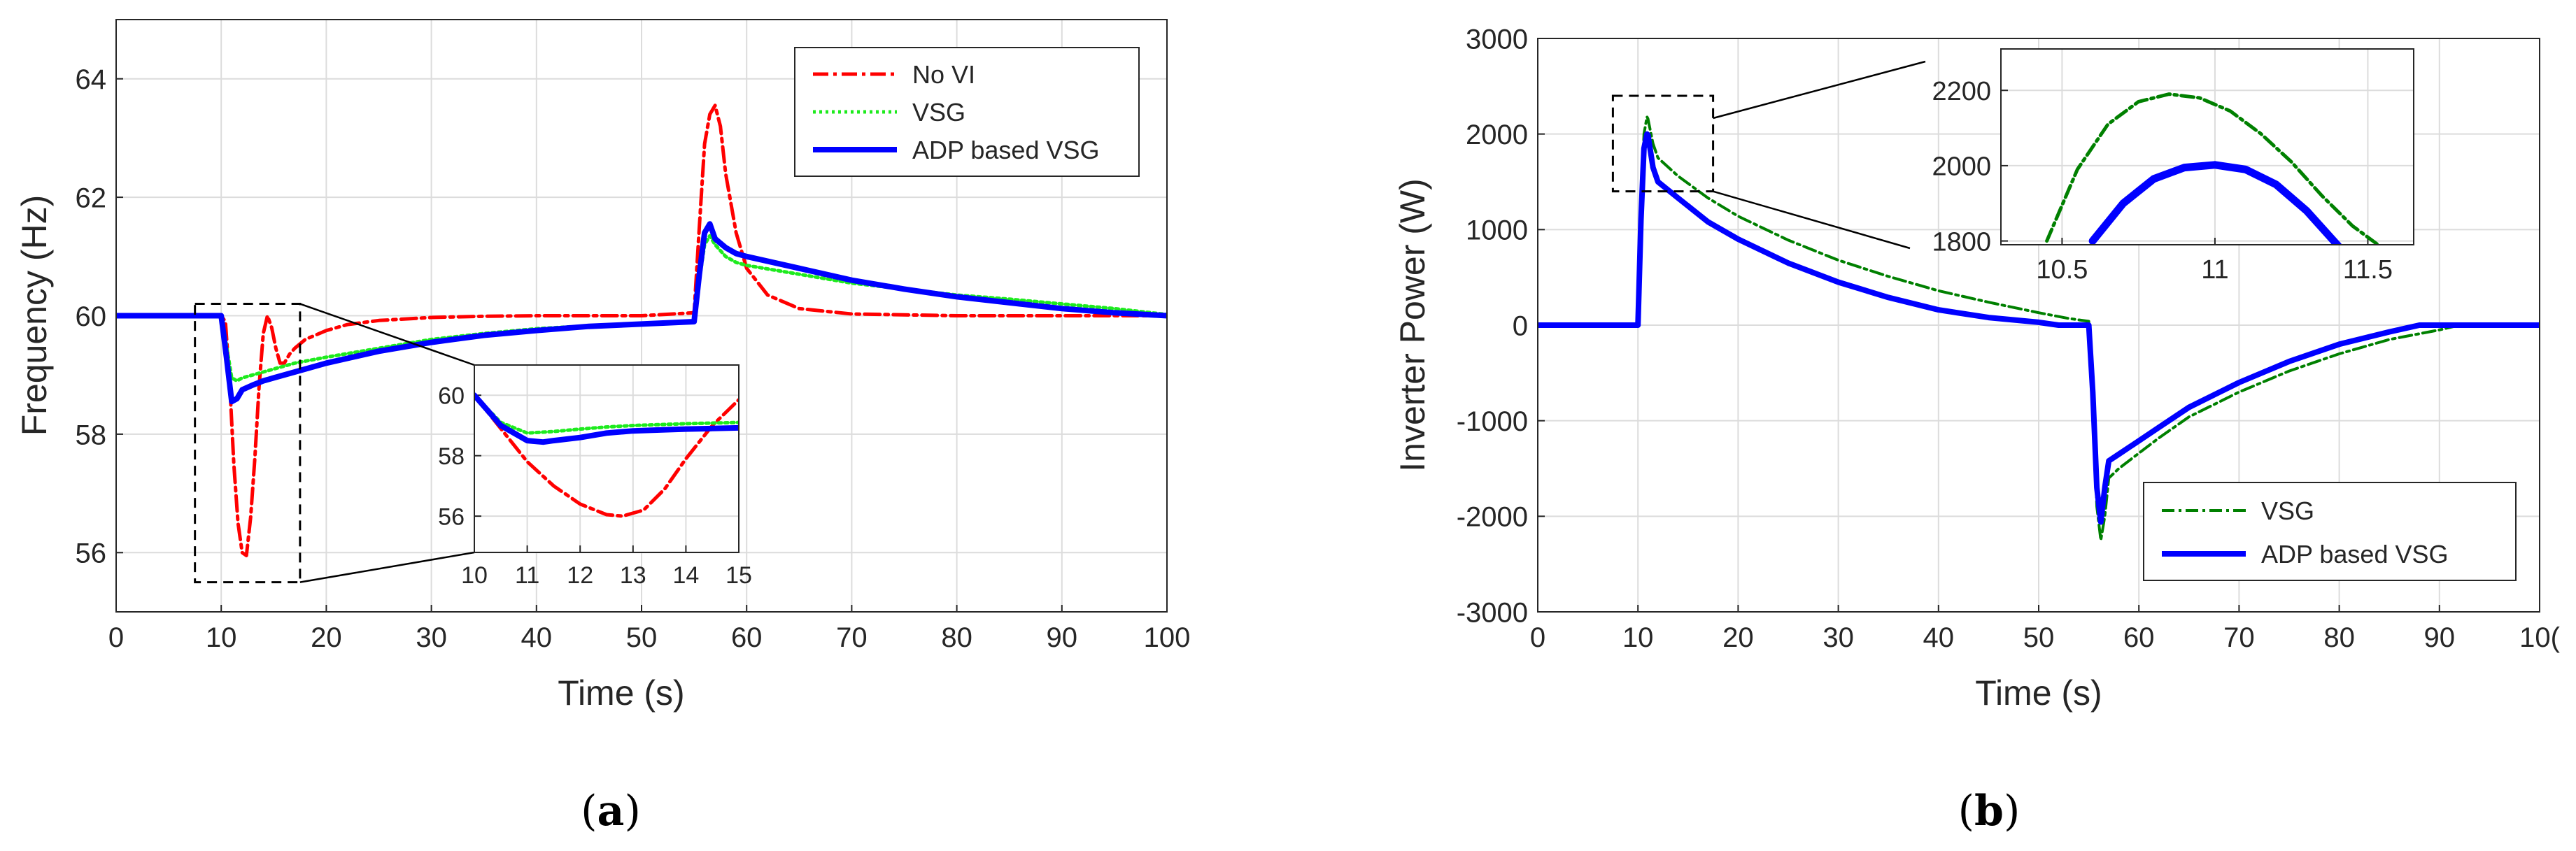  I want to click on legend-label-adp-b: ADP based VSG, so click(2355, 554).